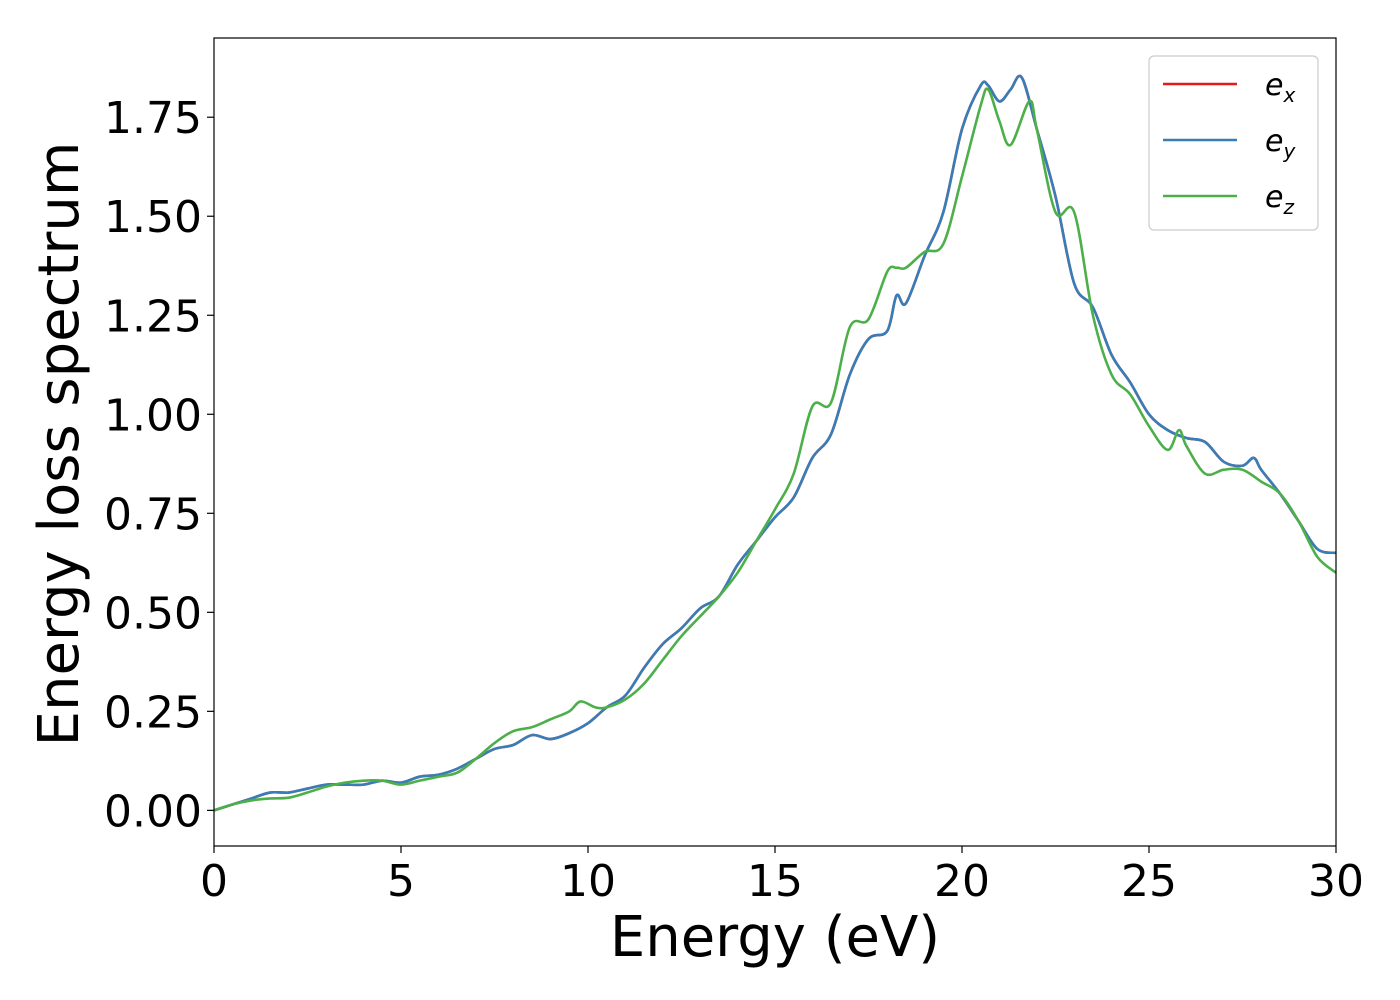 This screenshot has width=1400, height=1000. I want to click on x-tick-label: 20, so click(962, 881).